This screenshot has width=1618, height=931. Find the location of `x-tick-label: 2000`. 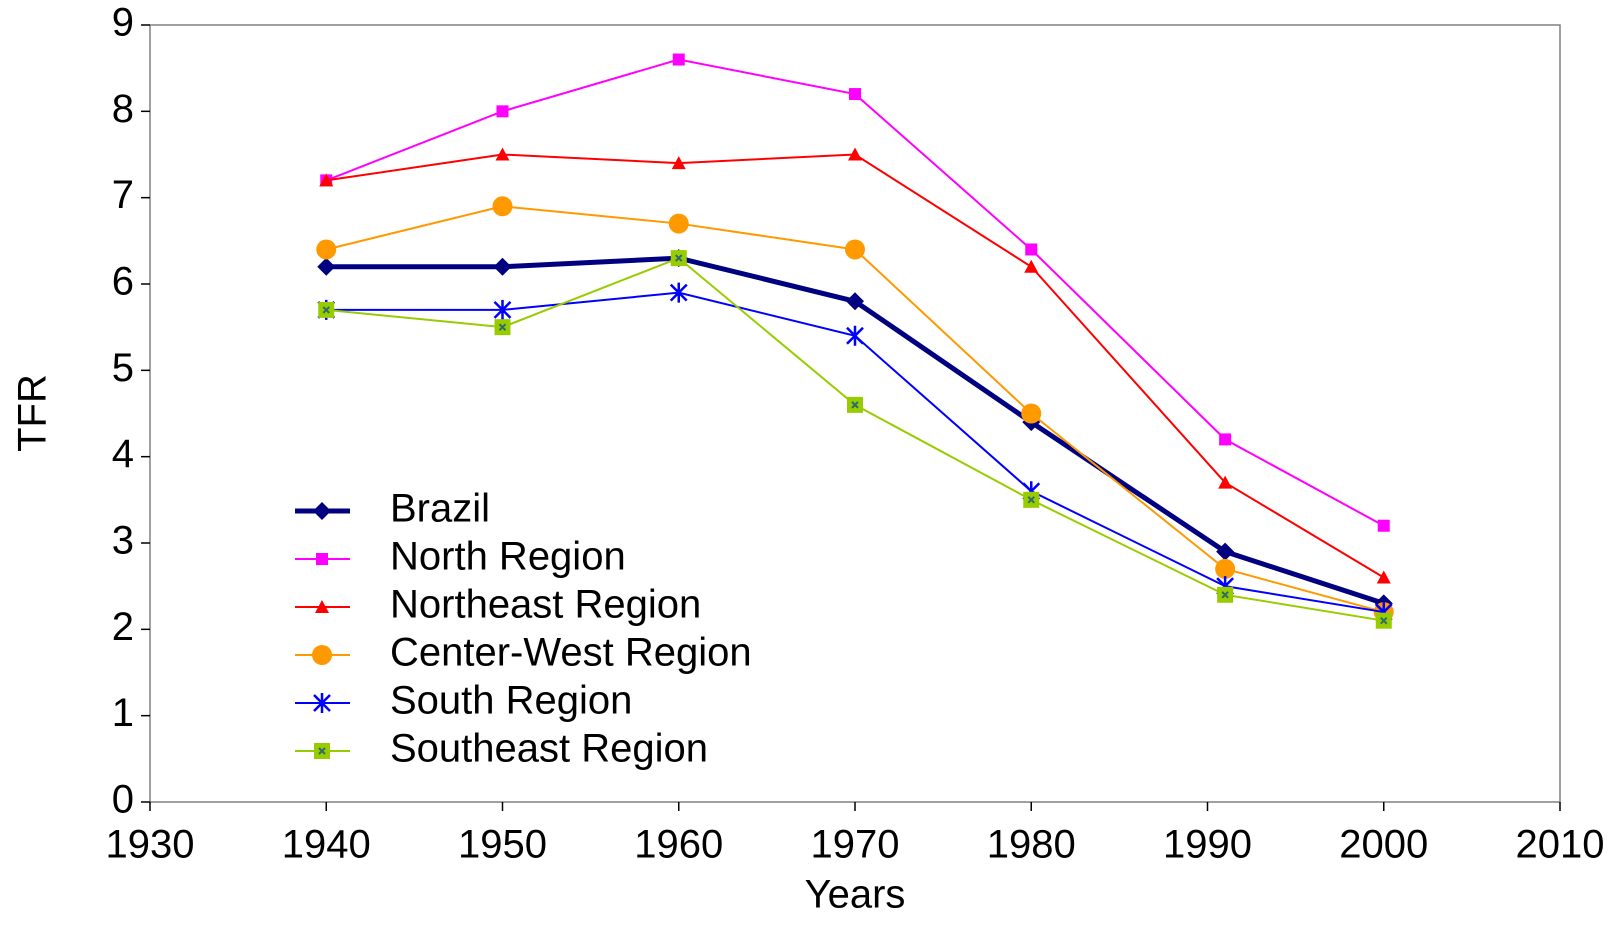

x-tick-label: 2000 is located at coordinates (1383, 845).